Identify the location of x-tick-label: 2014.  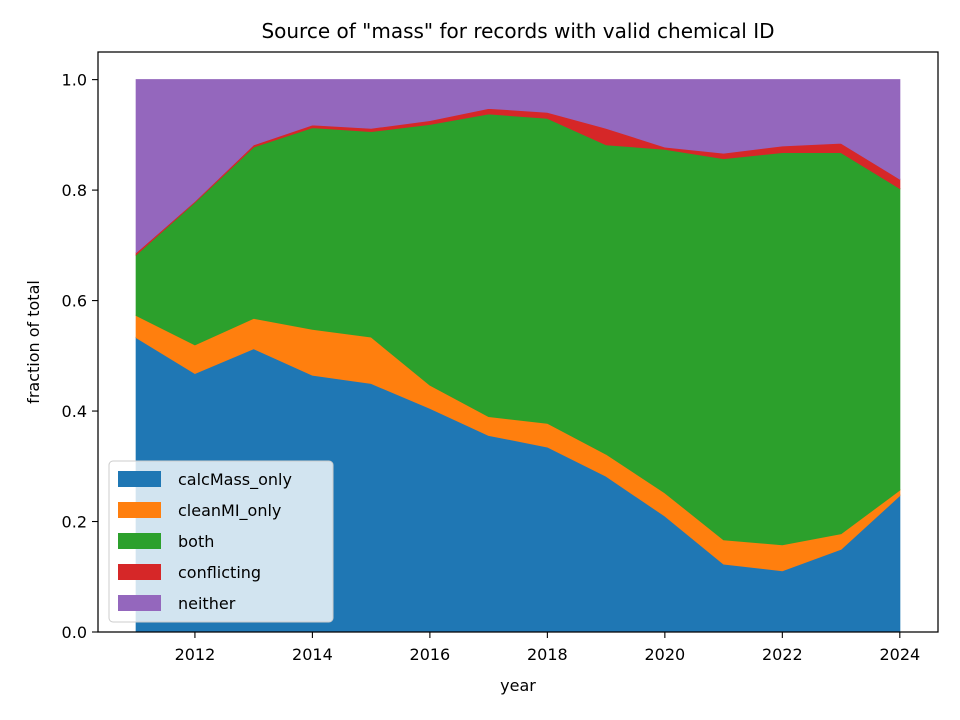
(312, 654).